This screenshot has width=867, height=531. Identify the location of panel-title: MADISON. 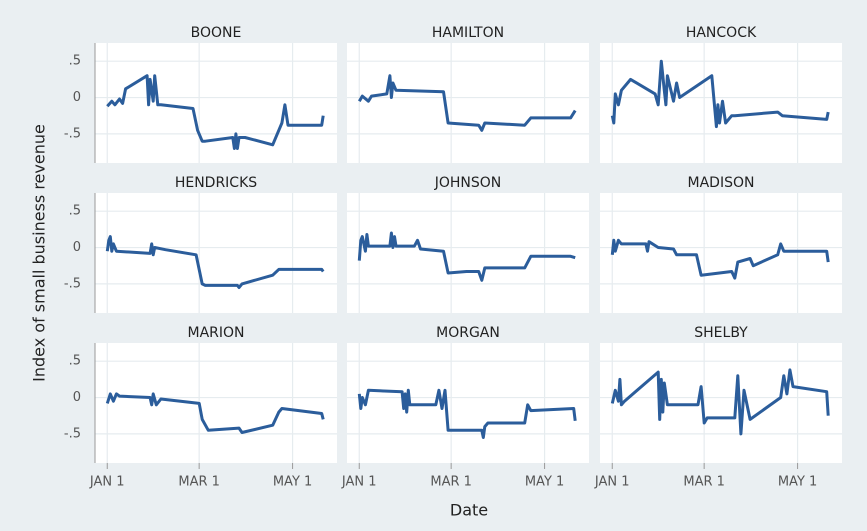
(721, 183).